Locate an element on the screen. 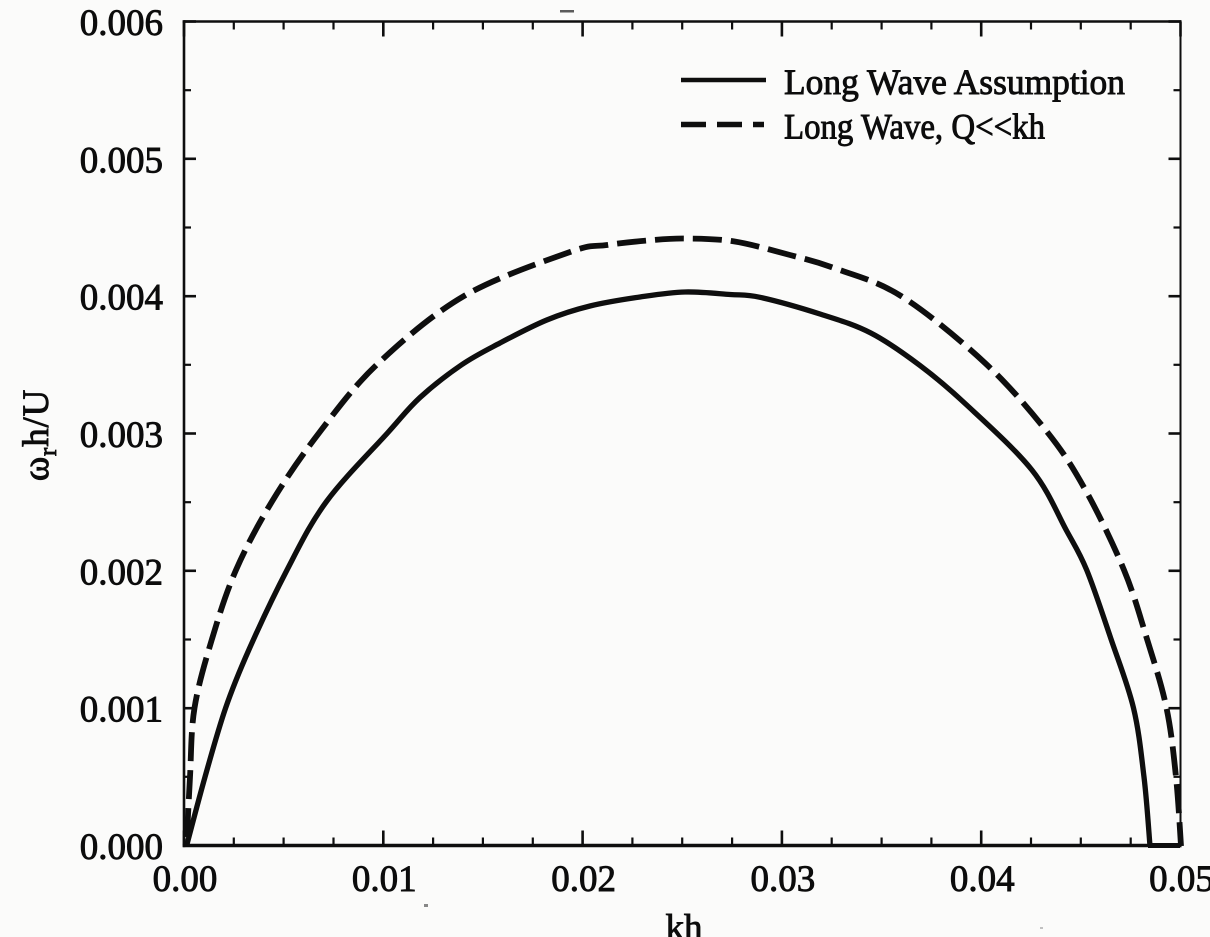 The image size is (1210, 937). svg-text: ωrh/U is located at coordinates (39, 435).